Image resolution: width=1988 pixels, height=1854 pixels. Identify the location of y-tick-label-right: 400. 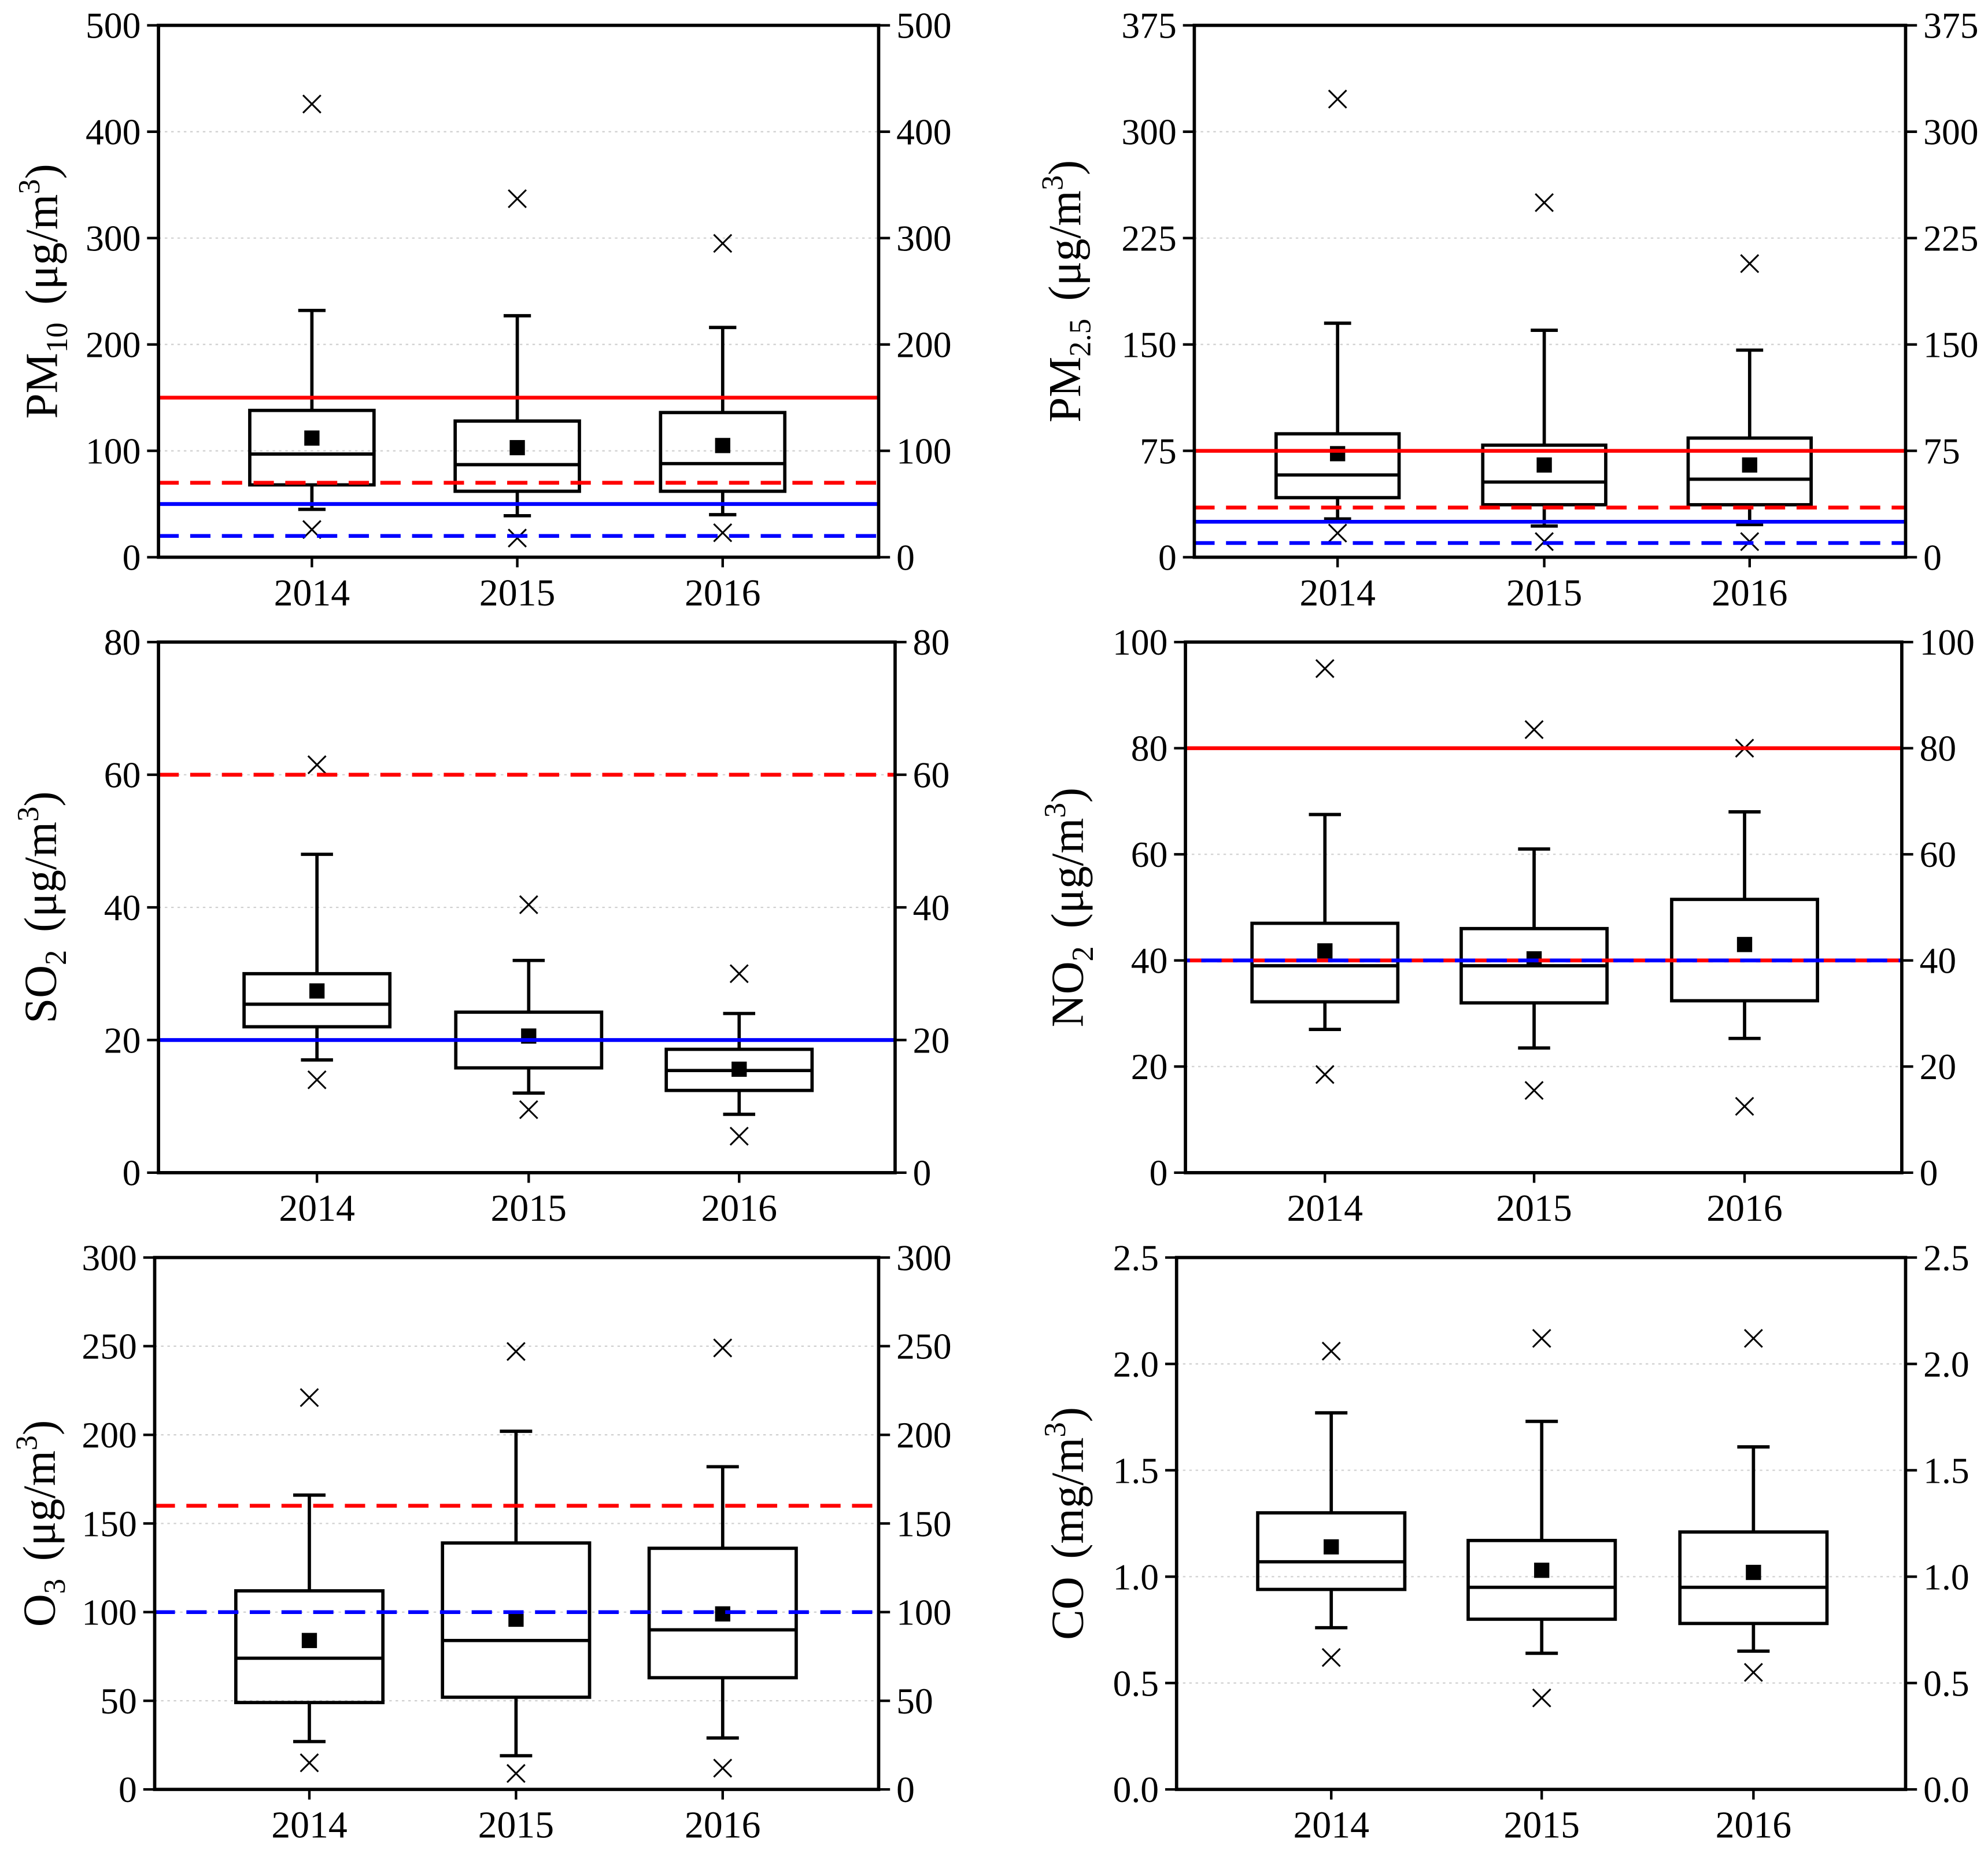
(923, 132).